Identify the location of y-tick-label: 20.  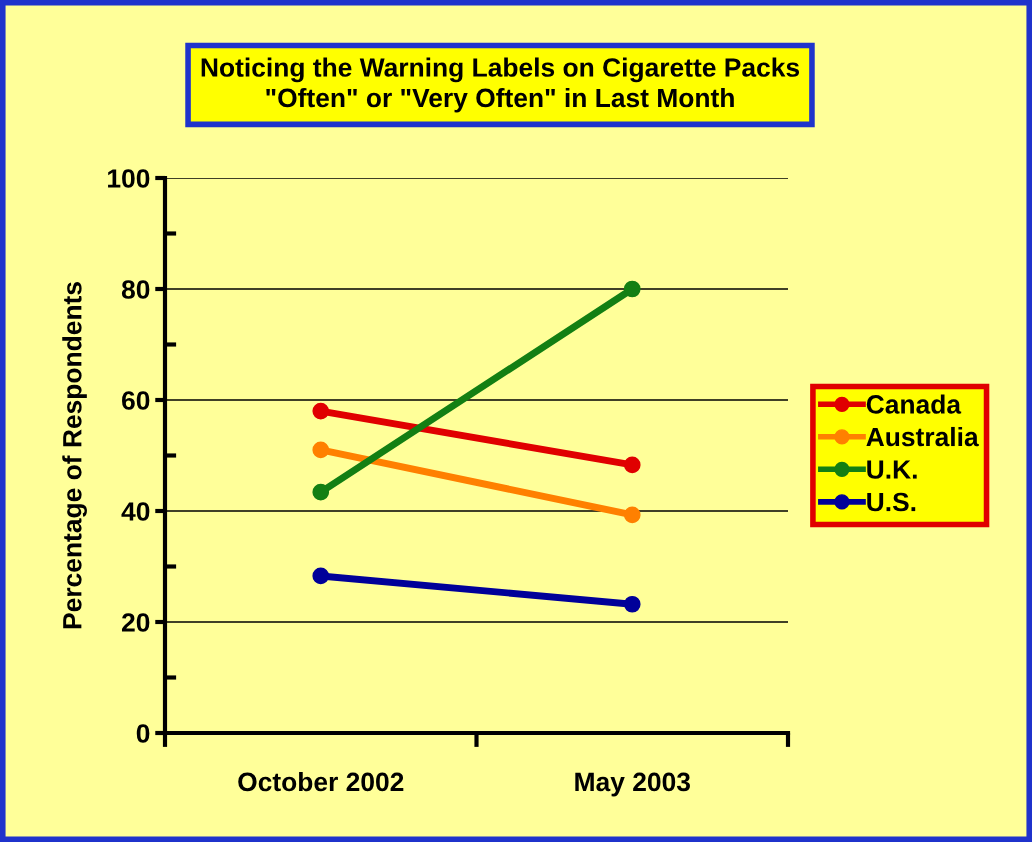
(135, 622).